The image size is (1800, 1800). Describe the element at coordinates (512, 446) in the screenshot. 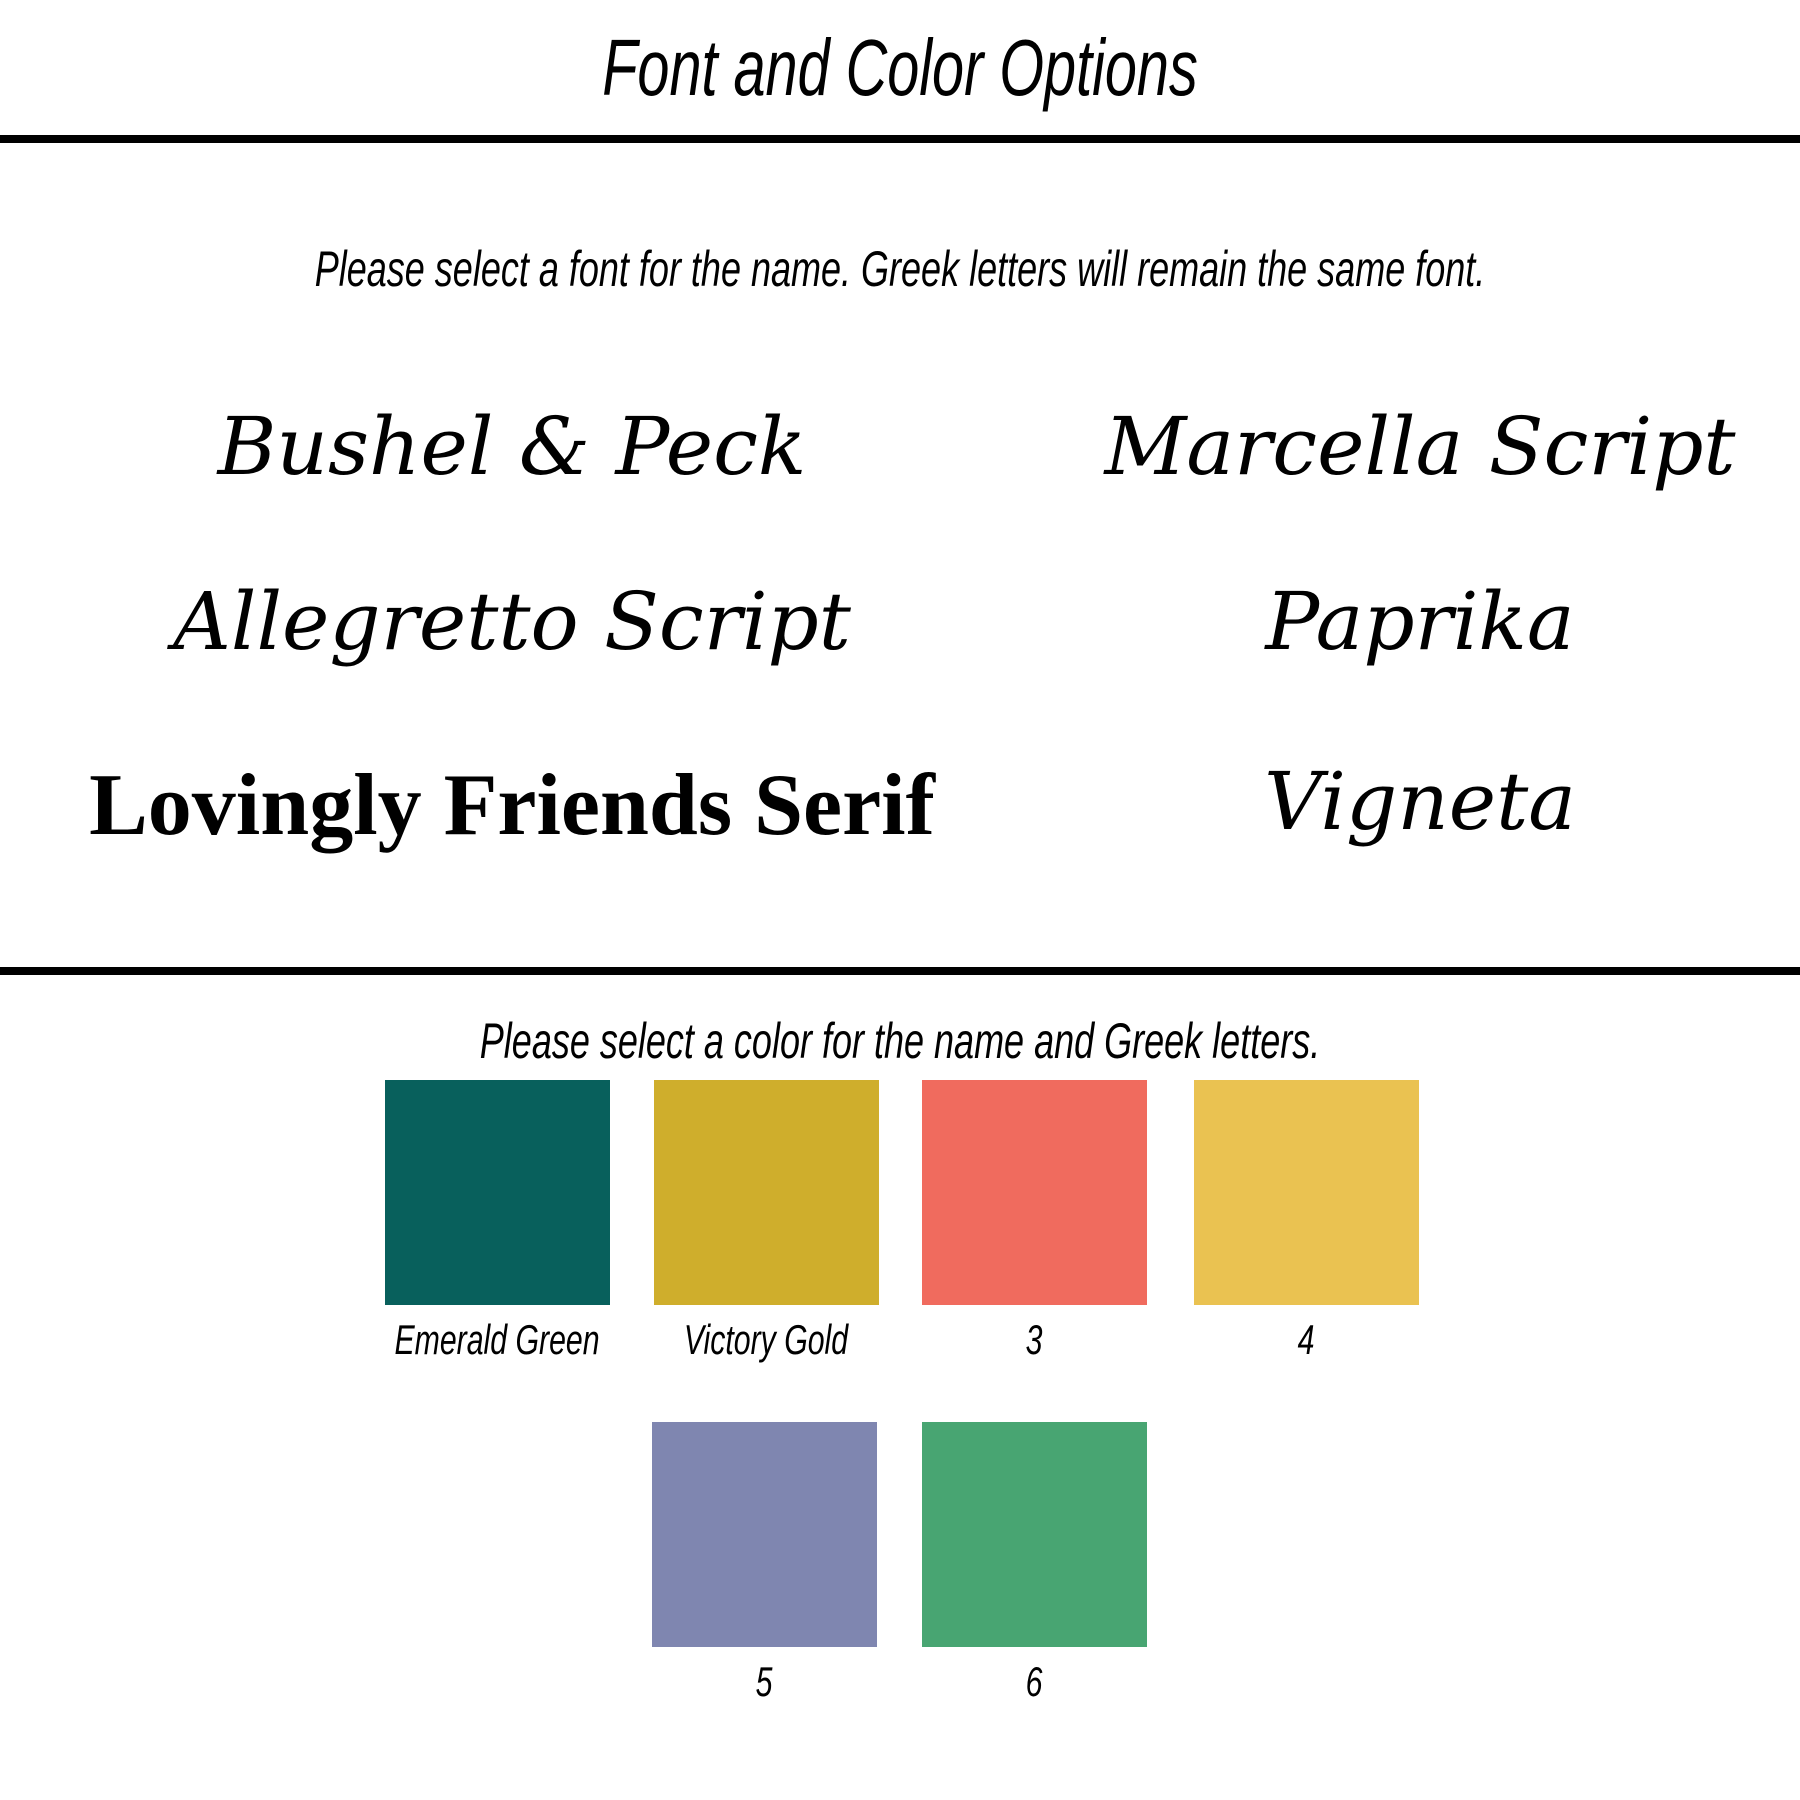

I see `font-option-bushel-peck: Bushel & Peck` at that location.